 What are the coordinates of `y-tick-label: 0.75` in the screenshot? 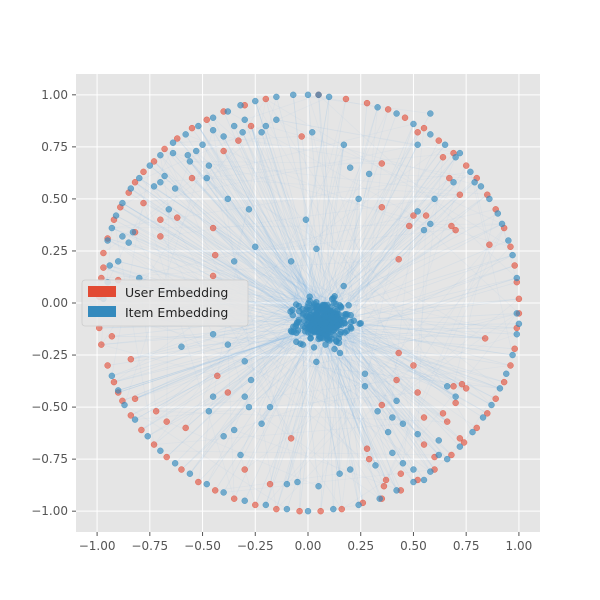 It's located at (54, 147).